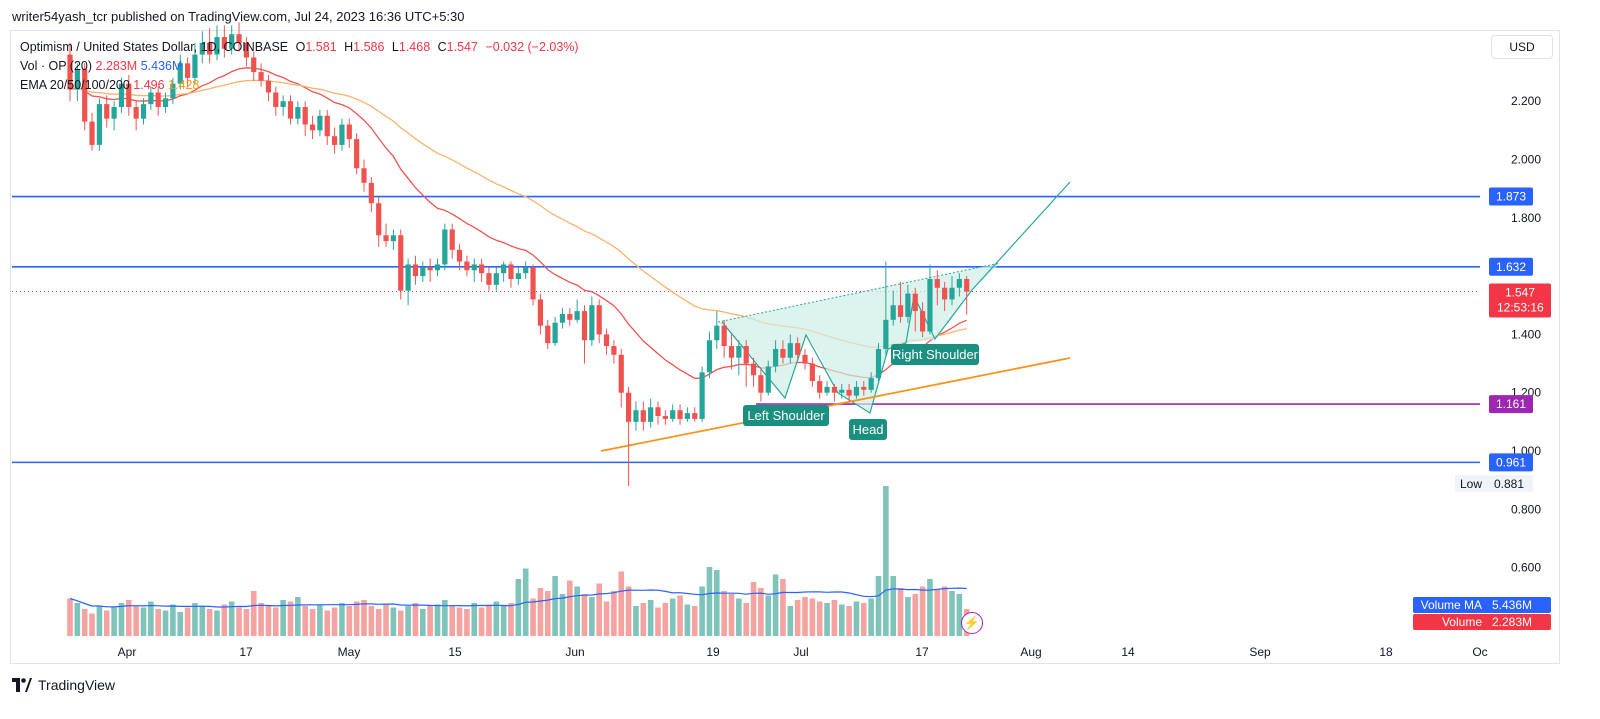 This screenshot has width=1600, height=719. What do you see at coordinates (1479, 652) in the screenshot?
I see `x-tick-label: Oc` at bounding box center [1479, 652].